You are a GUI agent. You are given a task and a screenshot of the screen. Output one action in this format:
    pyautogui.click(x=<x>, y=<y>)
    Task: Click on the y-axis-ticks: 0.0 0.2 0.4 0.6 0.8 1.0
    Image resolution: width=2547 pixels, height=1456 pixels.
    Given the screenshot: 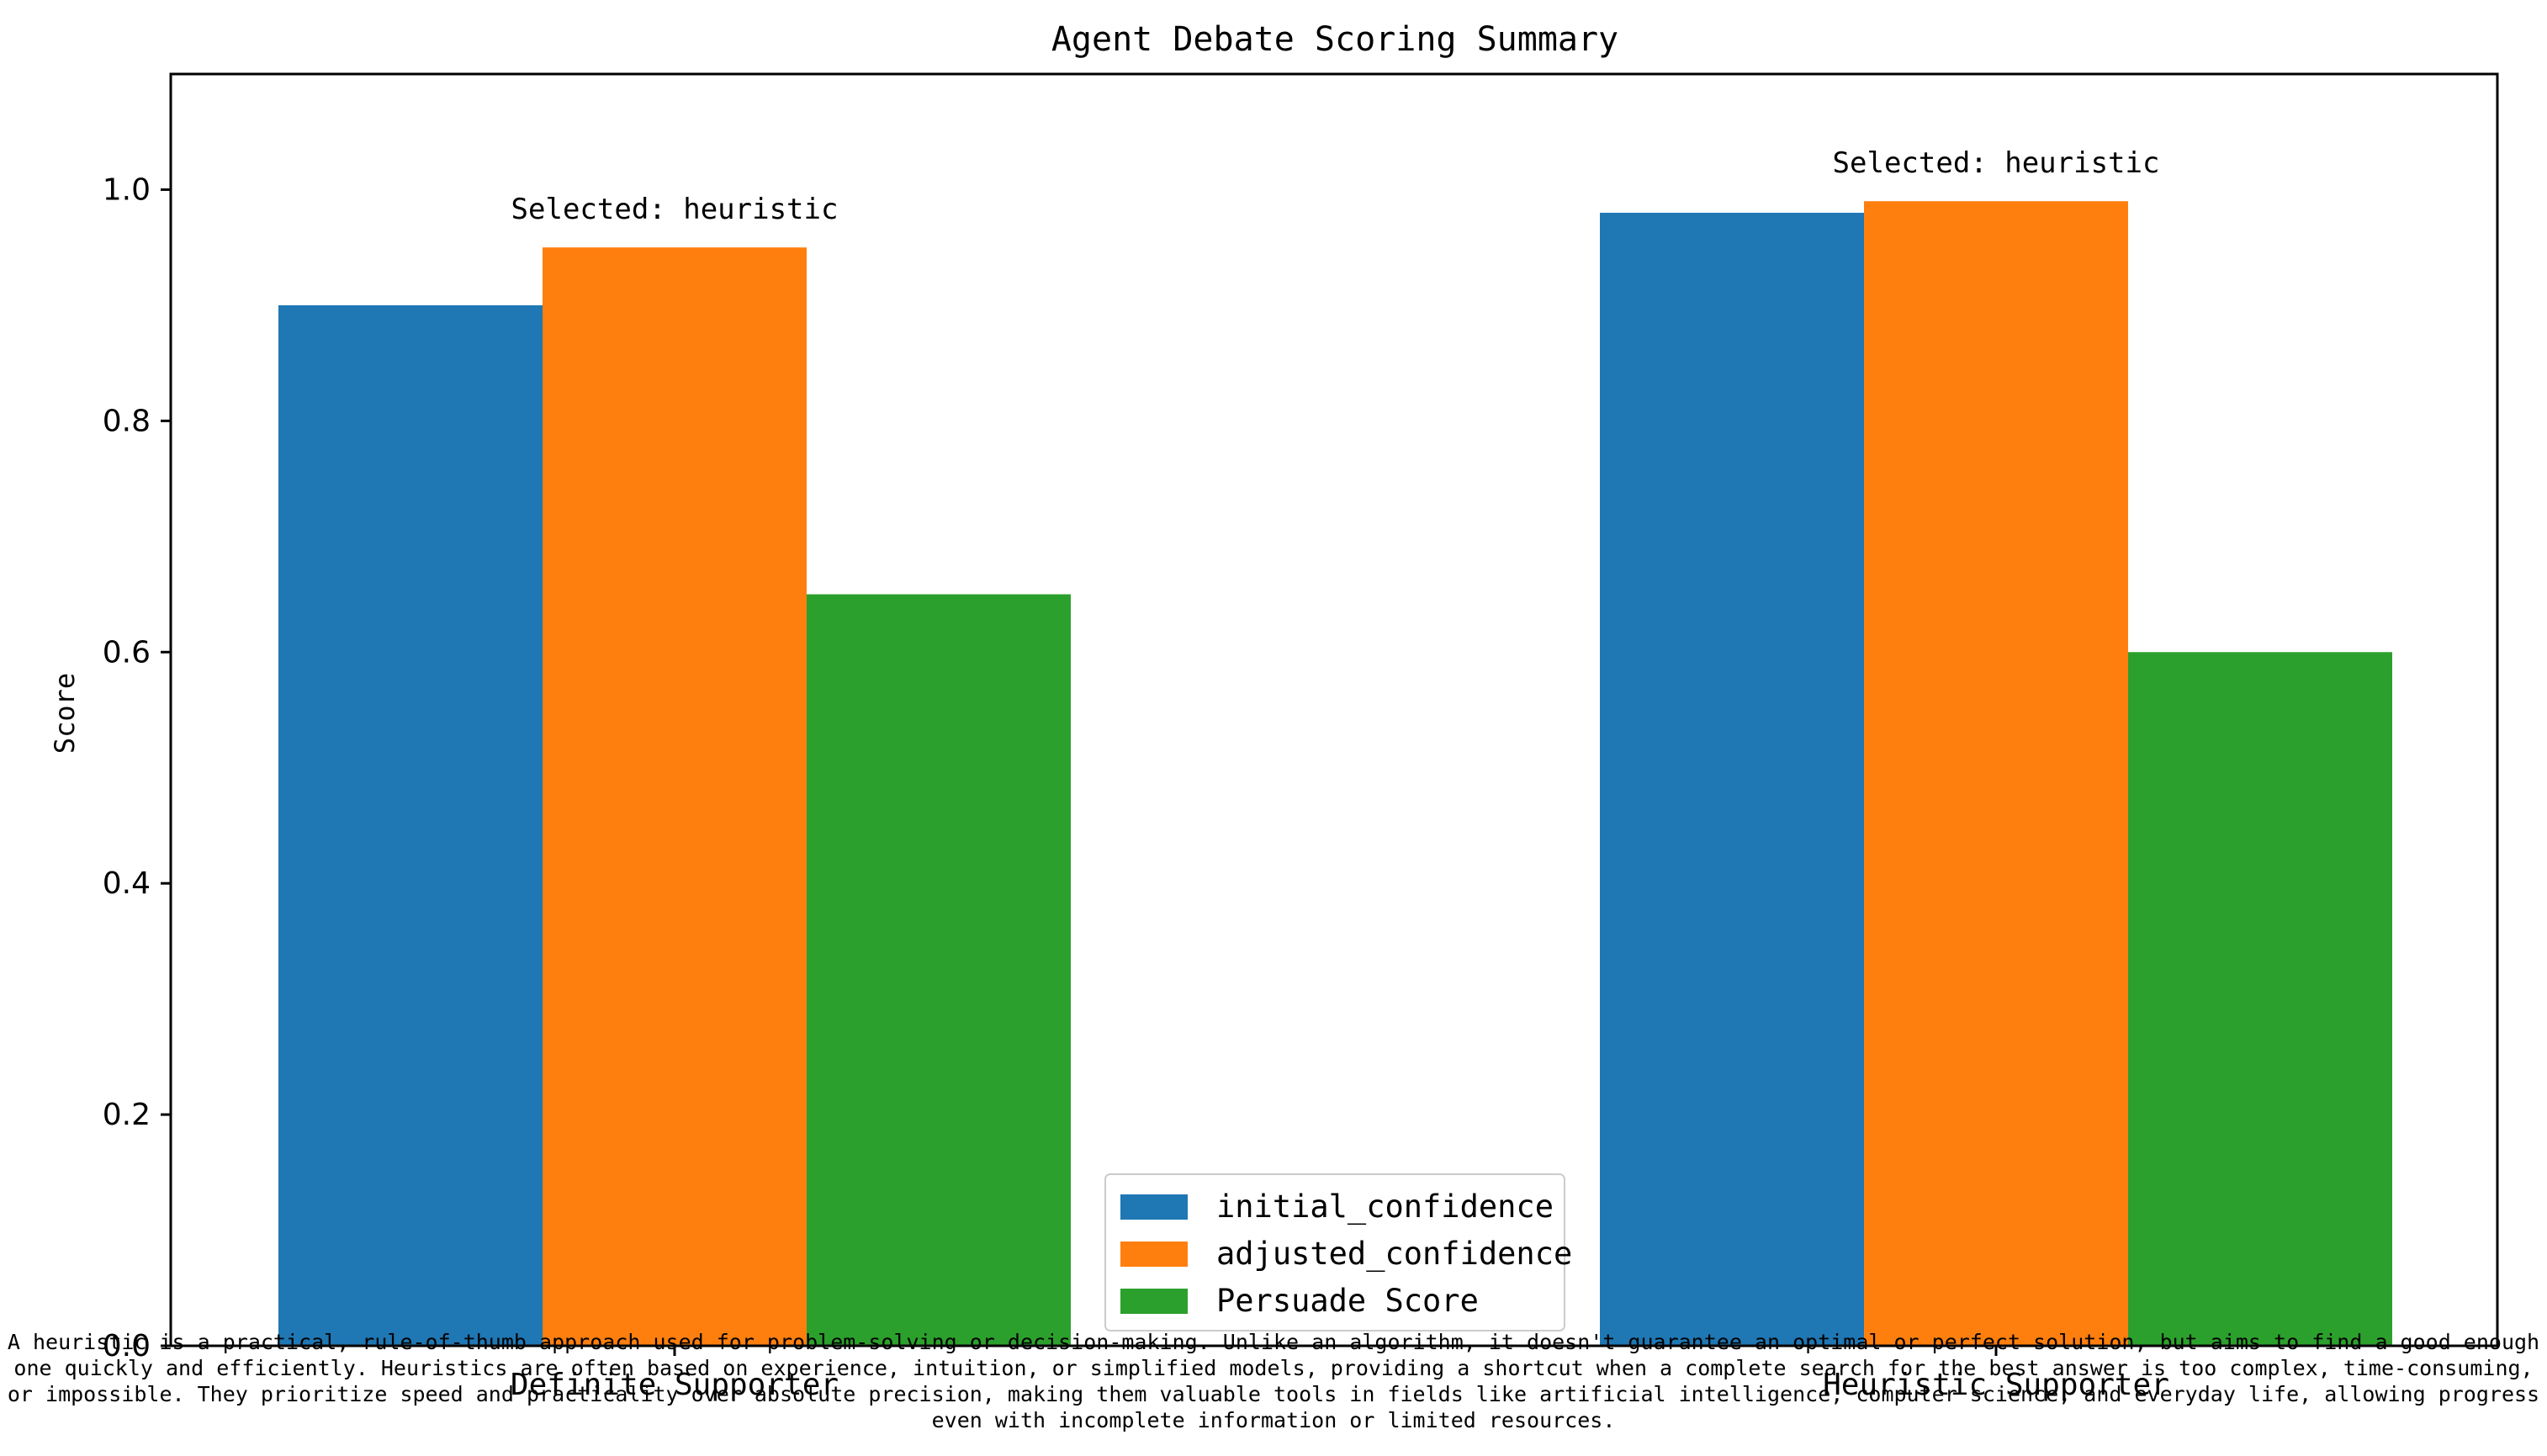 What is the action you would take?
    pyautogui.click(x=137, y=767)
    